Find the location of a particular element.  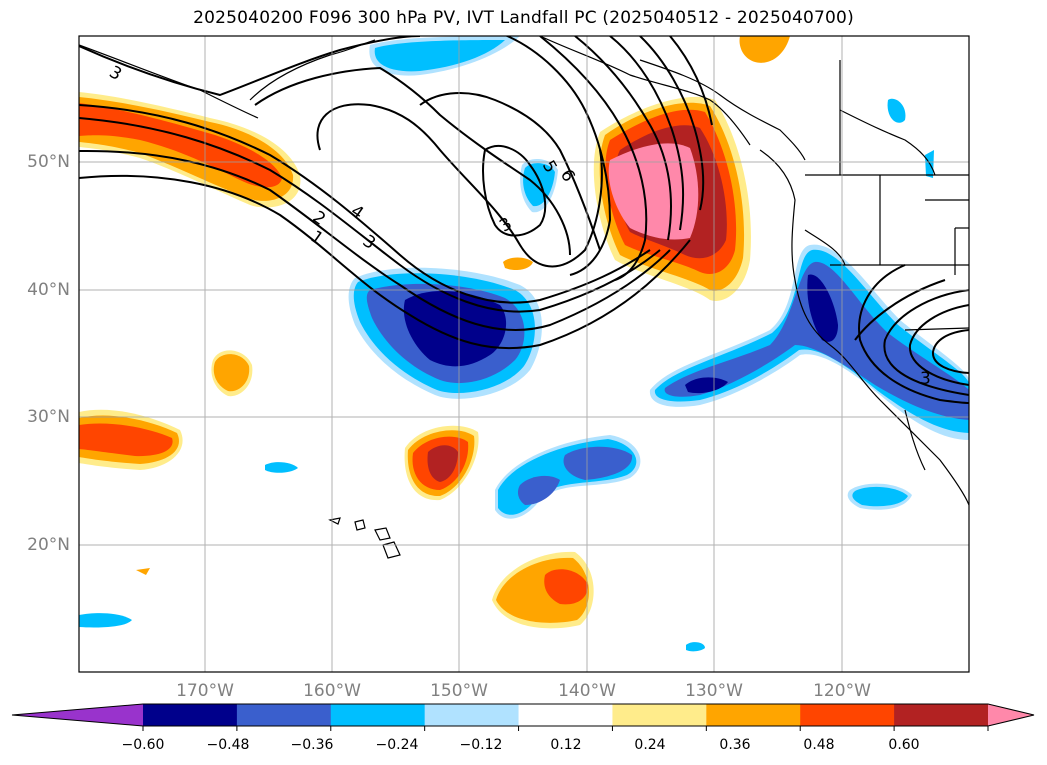

colorbar-tick: −0.48 is located at coordinates (228, 745).